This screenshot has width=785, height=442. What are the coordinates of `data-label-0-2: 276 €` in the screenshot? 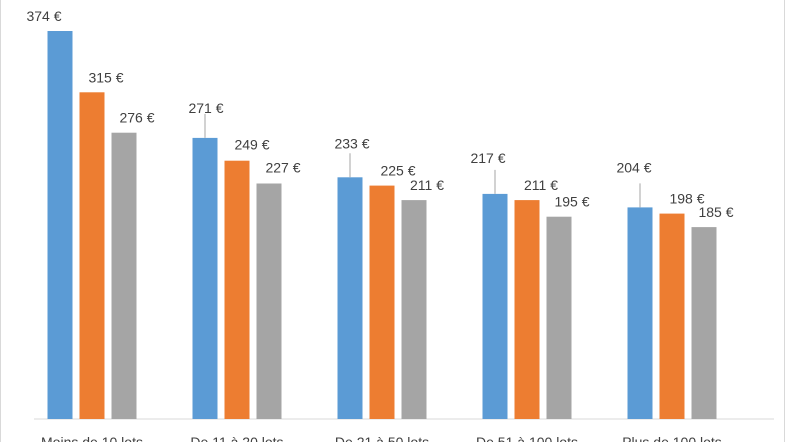 It's located at (136, 118).